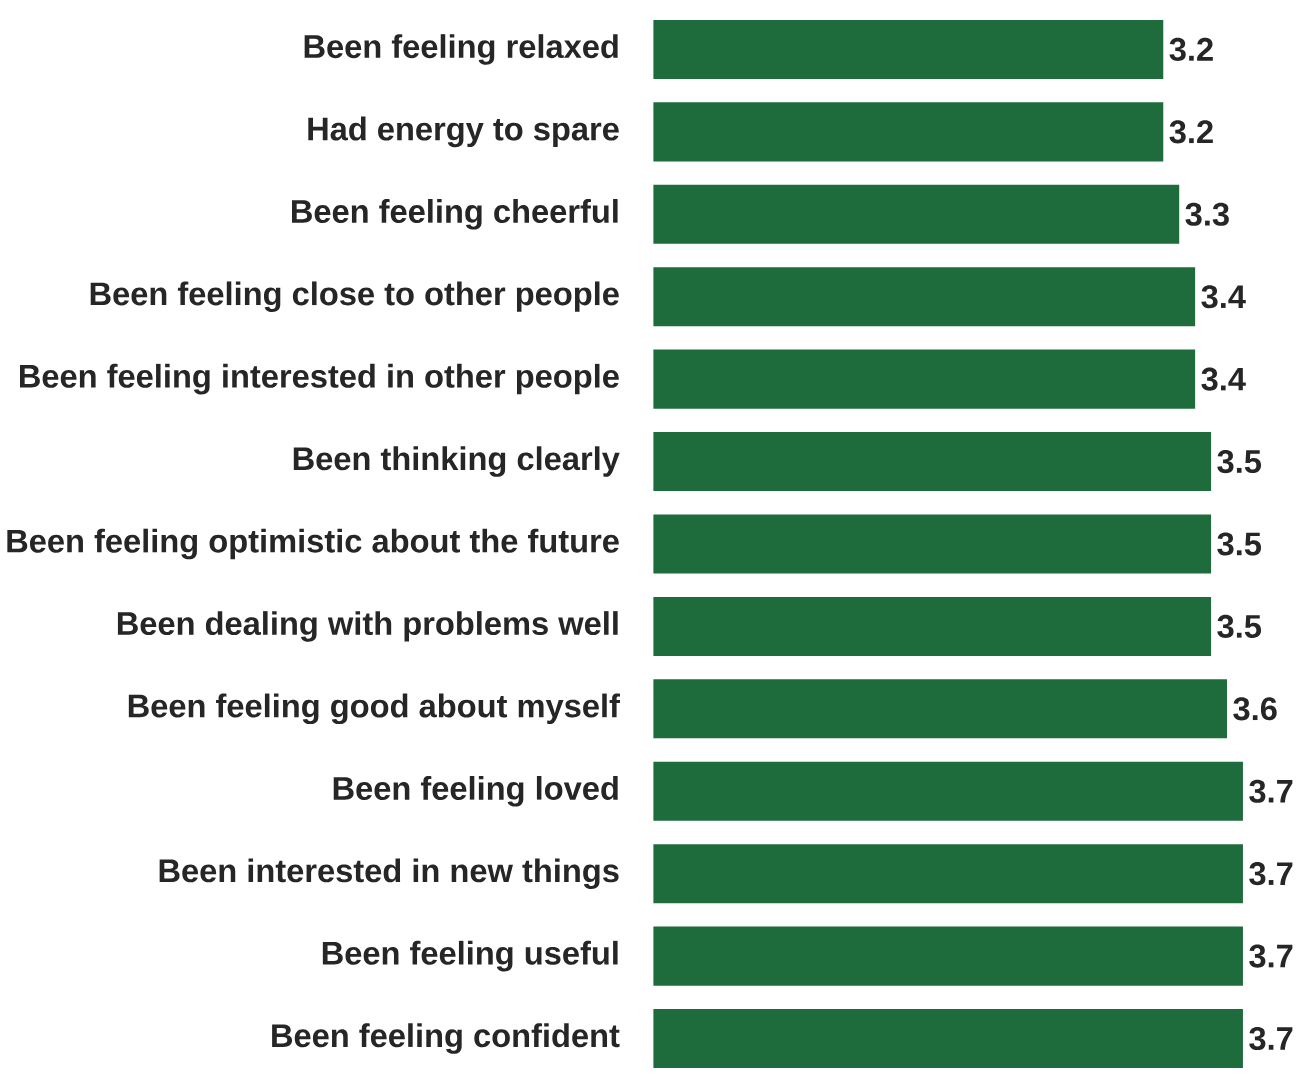  Describe the element at coordinates (463, 132) in the screenshot. I see `y-tick-label: Had energy to spare` at that location.